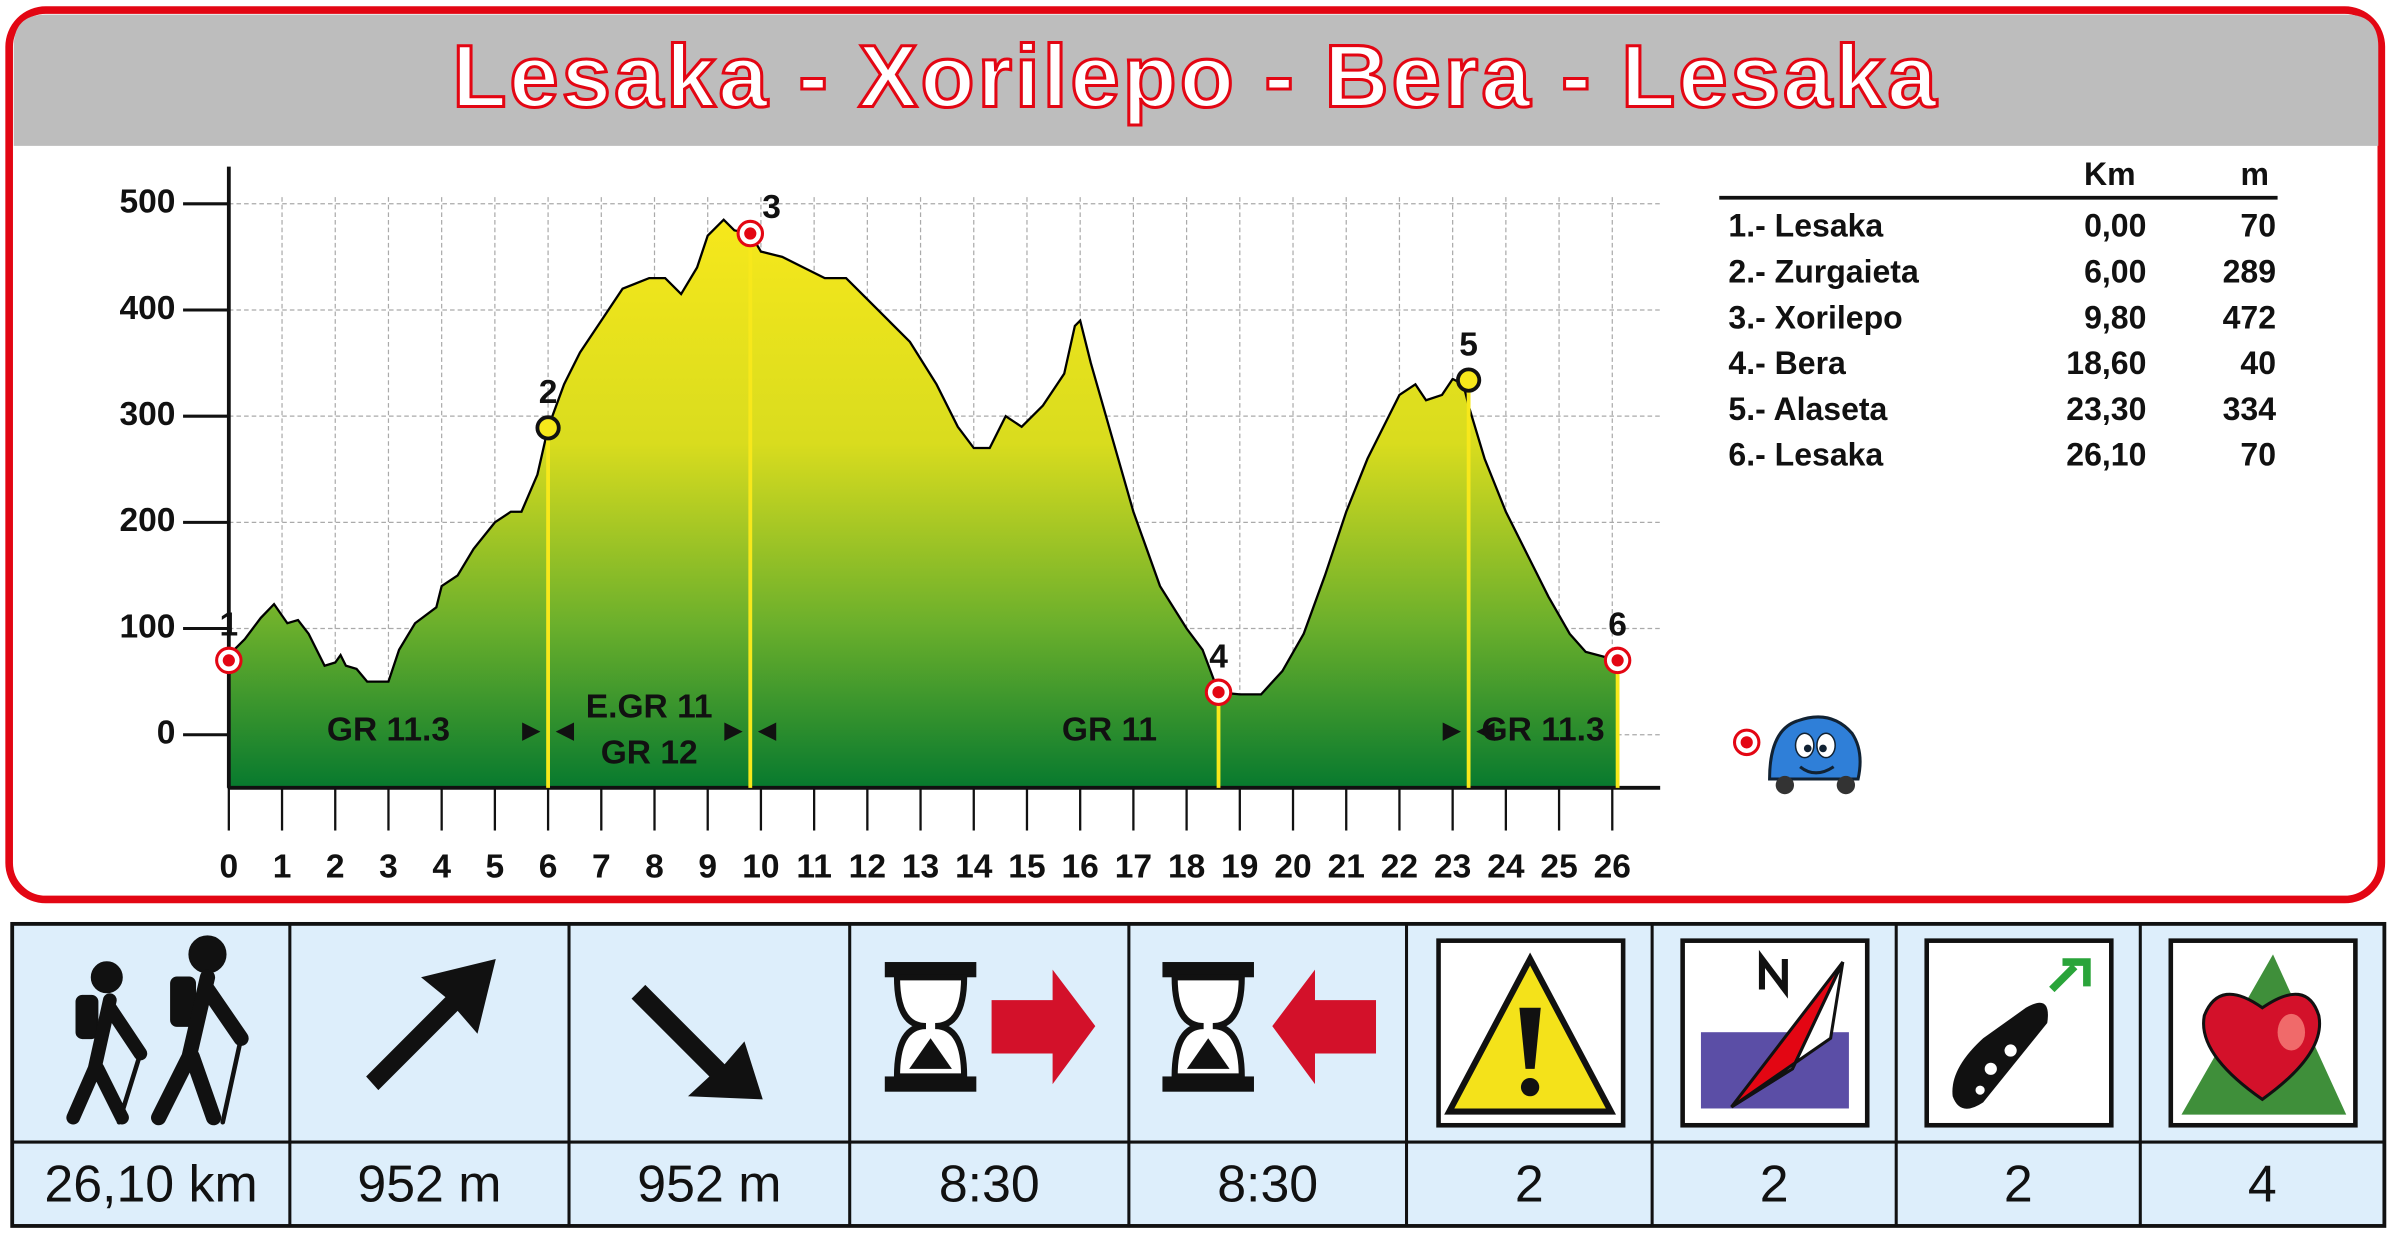  What do you see at coordinates (707, 867) in the screenshot?
I see `x-tick-label: 9` at bounding box center [707, 867].